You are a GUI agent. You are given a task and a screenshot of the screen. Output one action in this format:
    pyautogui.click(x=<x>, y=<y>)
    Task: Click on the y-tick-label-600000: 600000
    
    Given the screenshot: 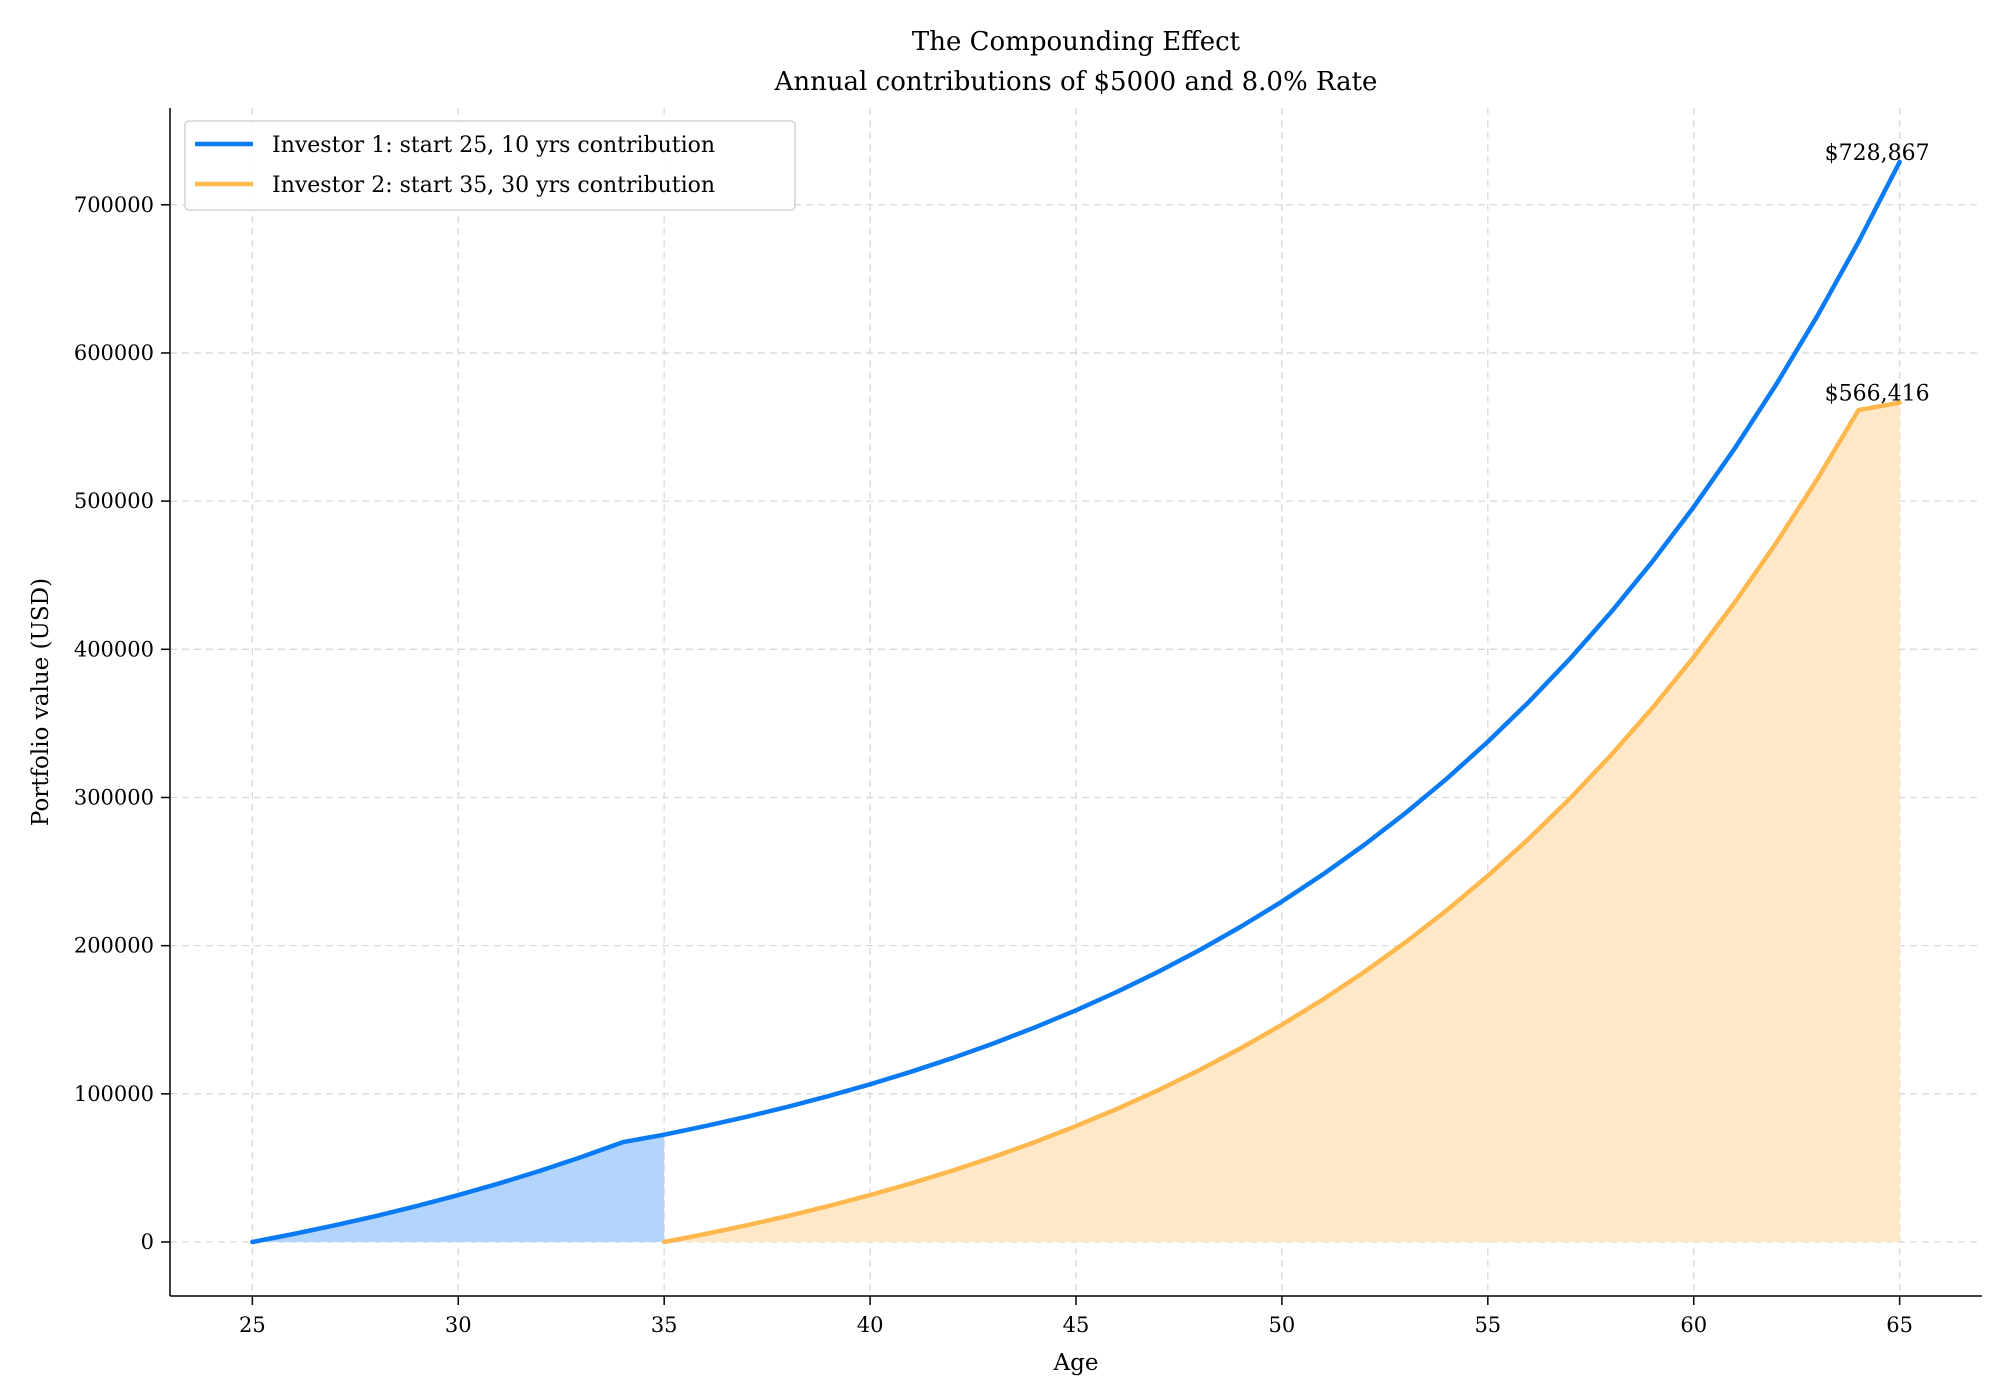 What is the action you would take?
    pyautogui.click(x=114, y=353)
    